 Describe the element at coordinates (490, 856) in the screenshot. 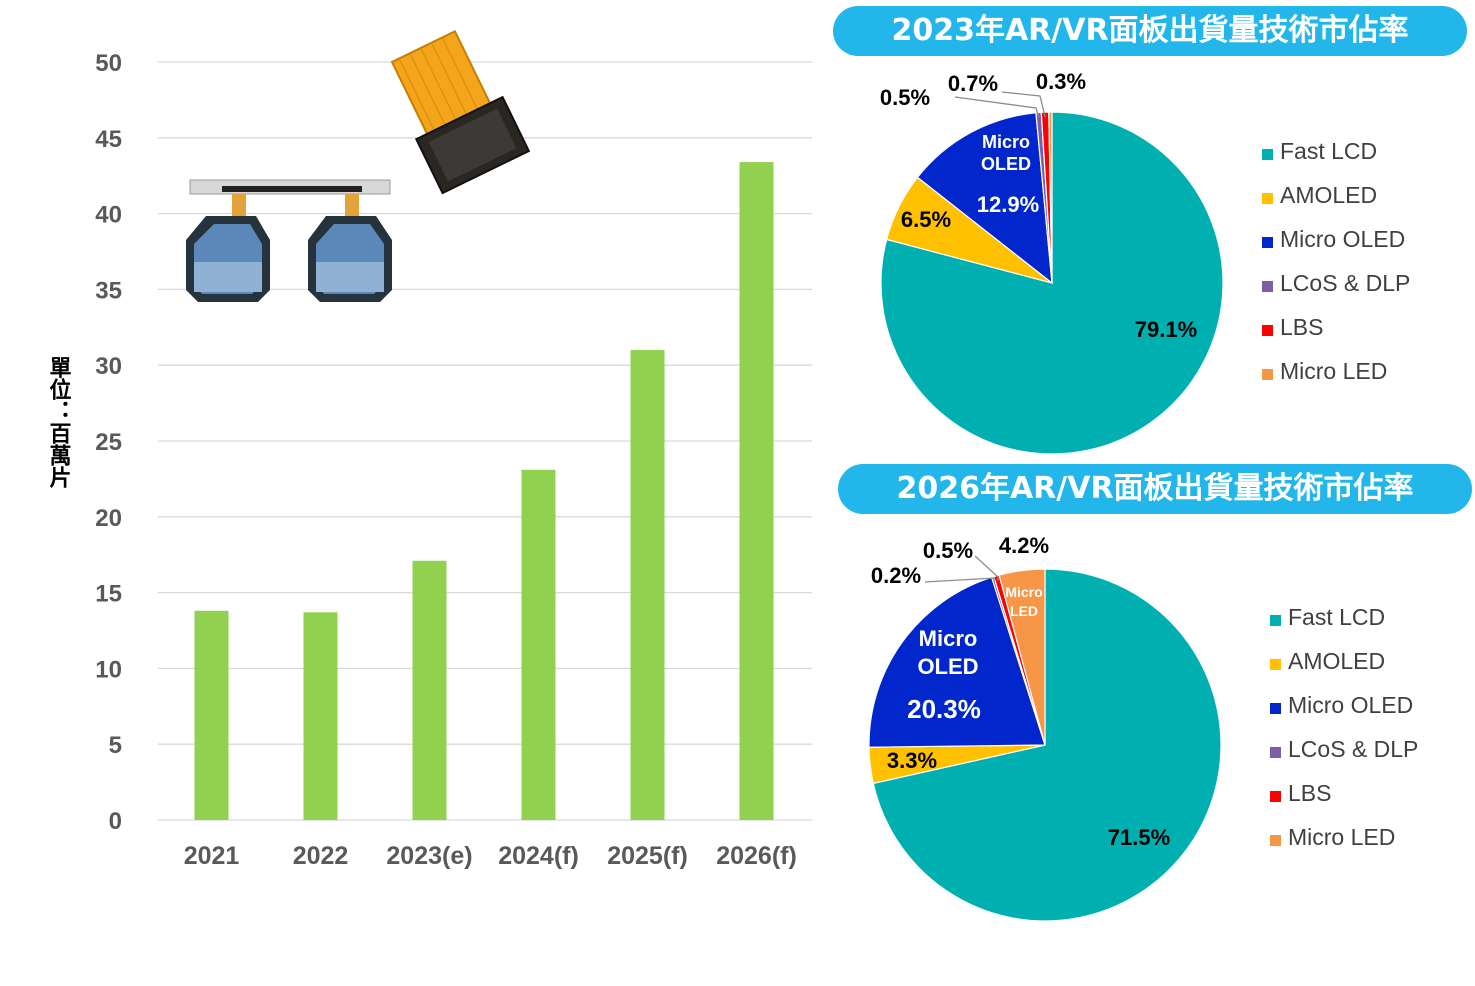

I see `x-tick-labels: 2021 2022 2023(e) 2024(f) 2025(f) 2026(f)` at that location.